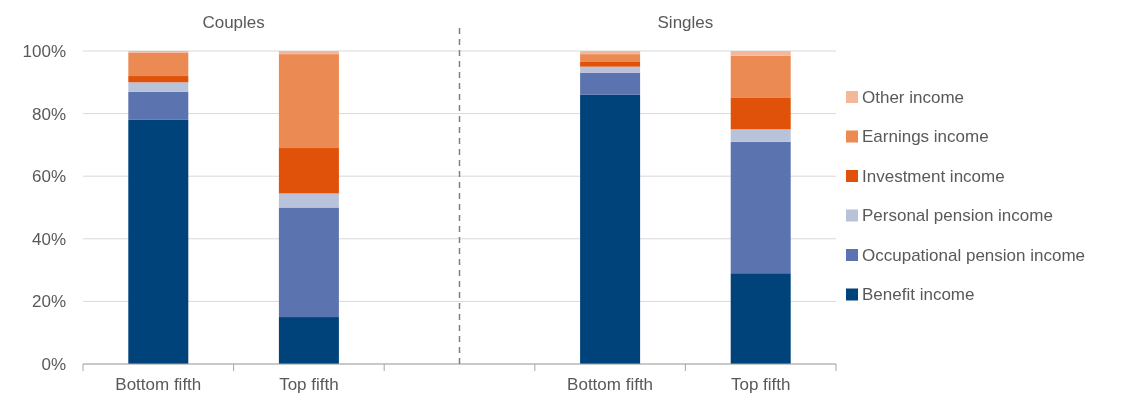  Describe the element at coordinates (918, 295) in the screenshot. I see `legend-label: Benefit income` at that location.